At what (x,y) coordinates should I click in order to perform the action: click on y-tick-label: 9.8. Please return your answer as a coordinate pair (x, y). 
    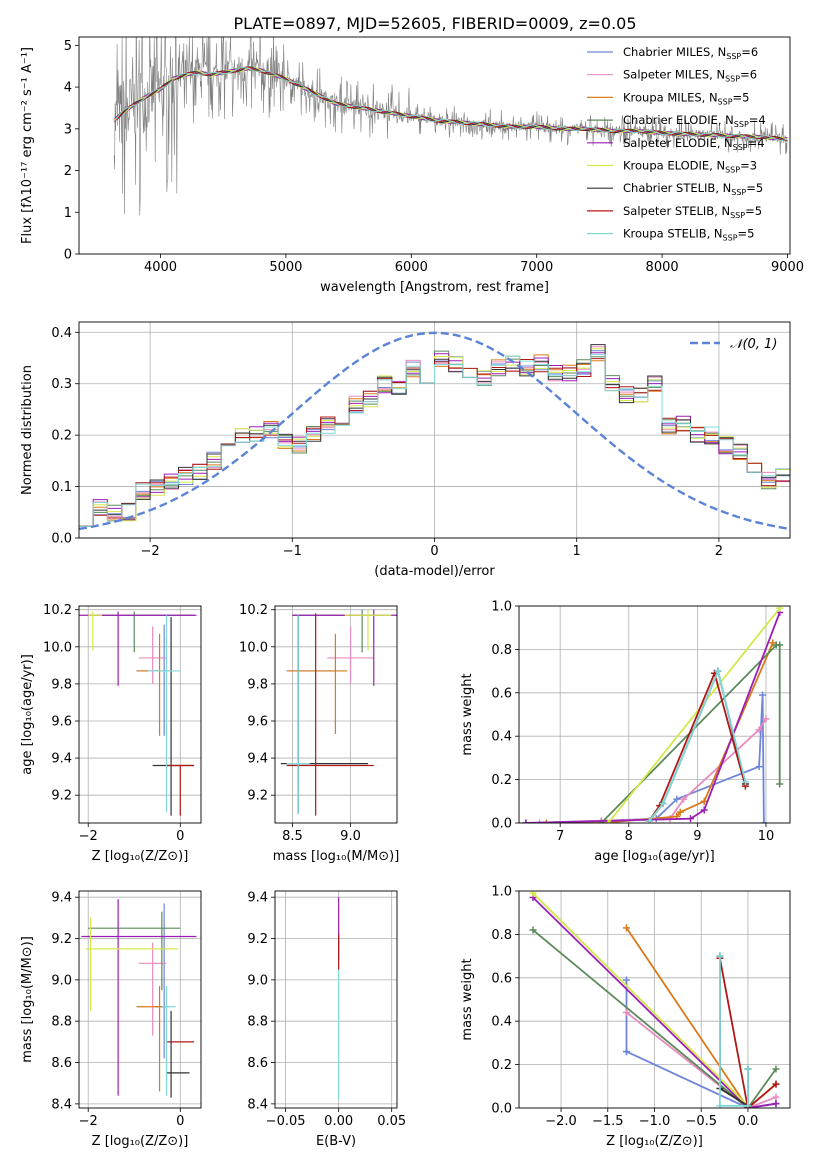
    Looking at the image, I should click on (257, 684).